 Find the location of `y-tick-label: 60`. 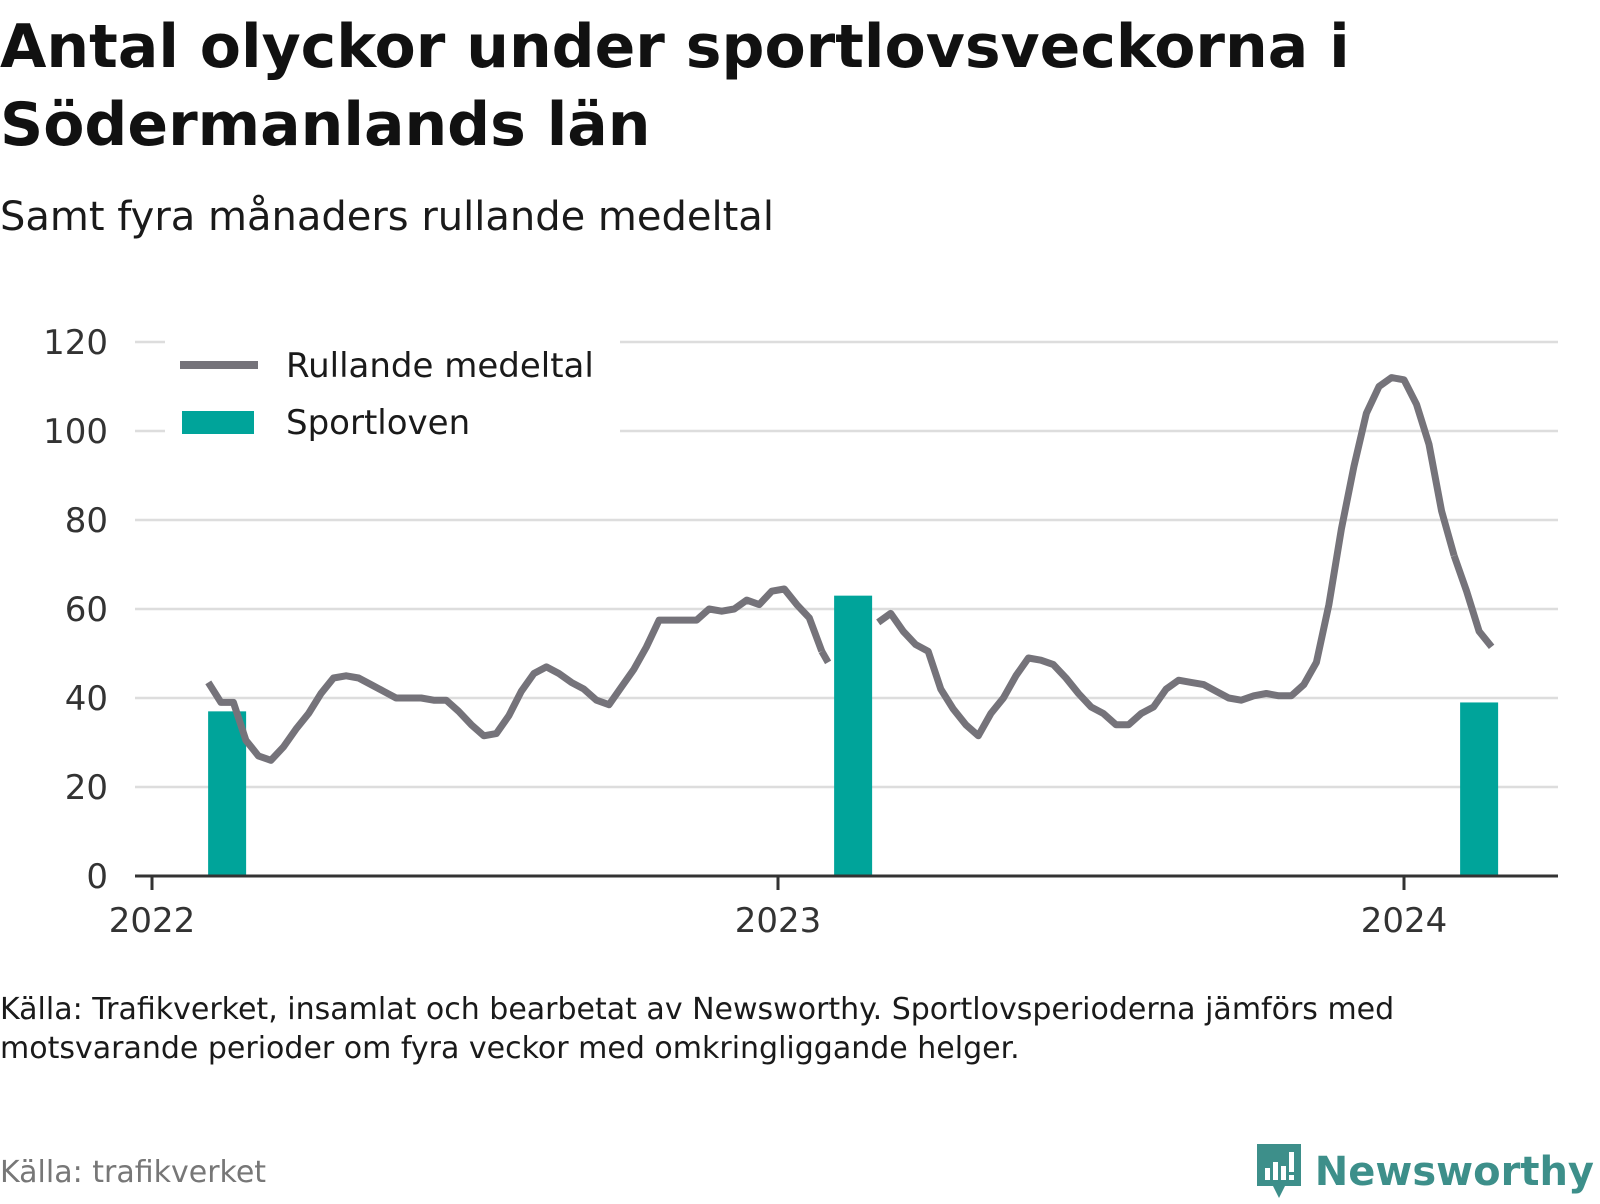

y-tick-label: 60 is located at coordinates (86, 610).